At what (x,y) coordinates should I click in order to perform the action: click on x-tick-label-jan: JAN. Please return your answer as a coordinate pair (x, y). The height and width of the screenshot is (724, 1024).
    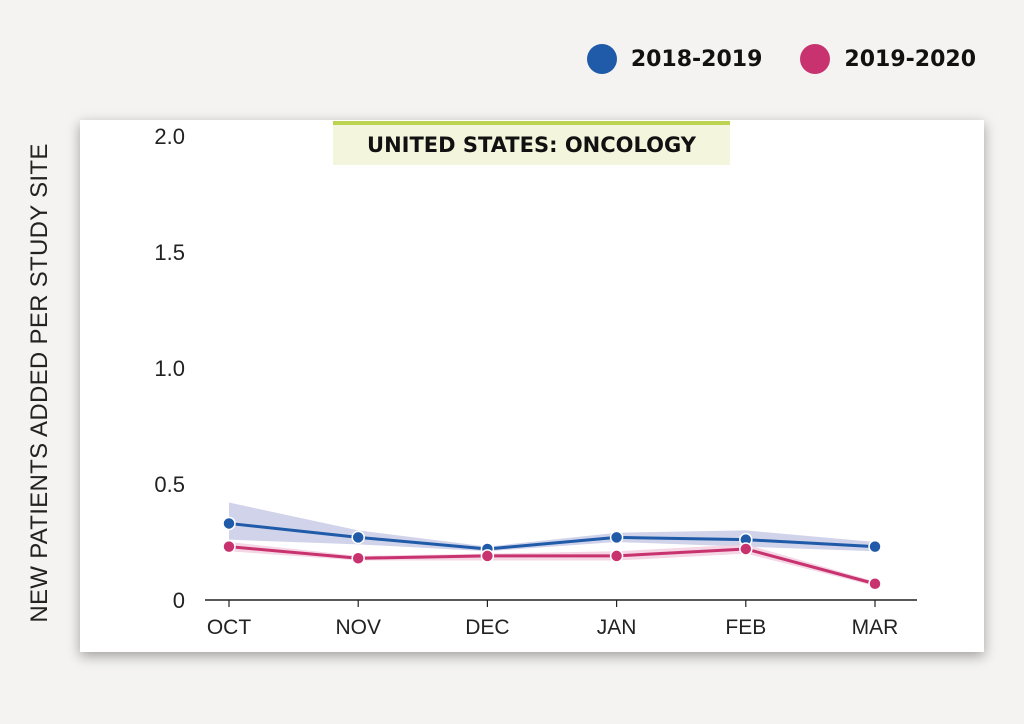
    Looking at the image, I should click on (617, 627).